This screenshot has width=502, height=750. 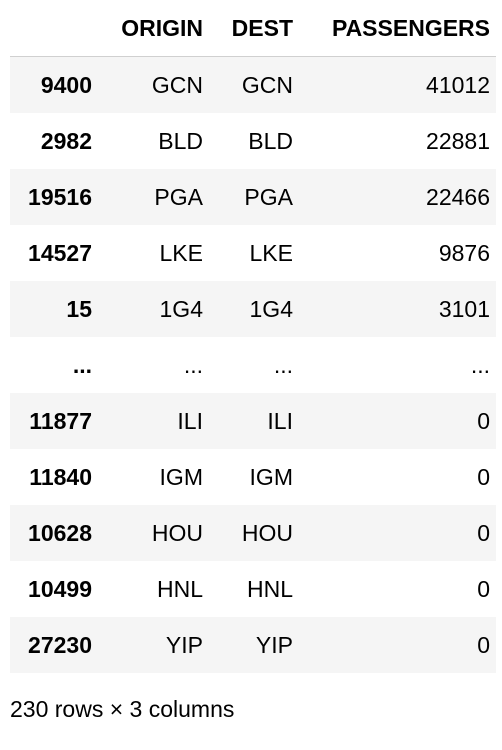 What do you see at coordinates (398, 309) in the screenshot?
I see `passengers-cell: 3101` at bounding box center [398, 309].